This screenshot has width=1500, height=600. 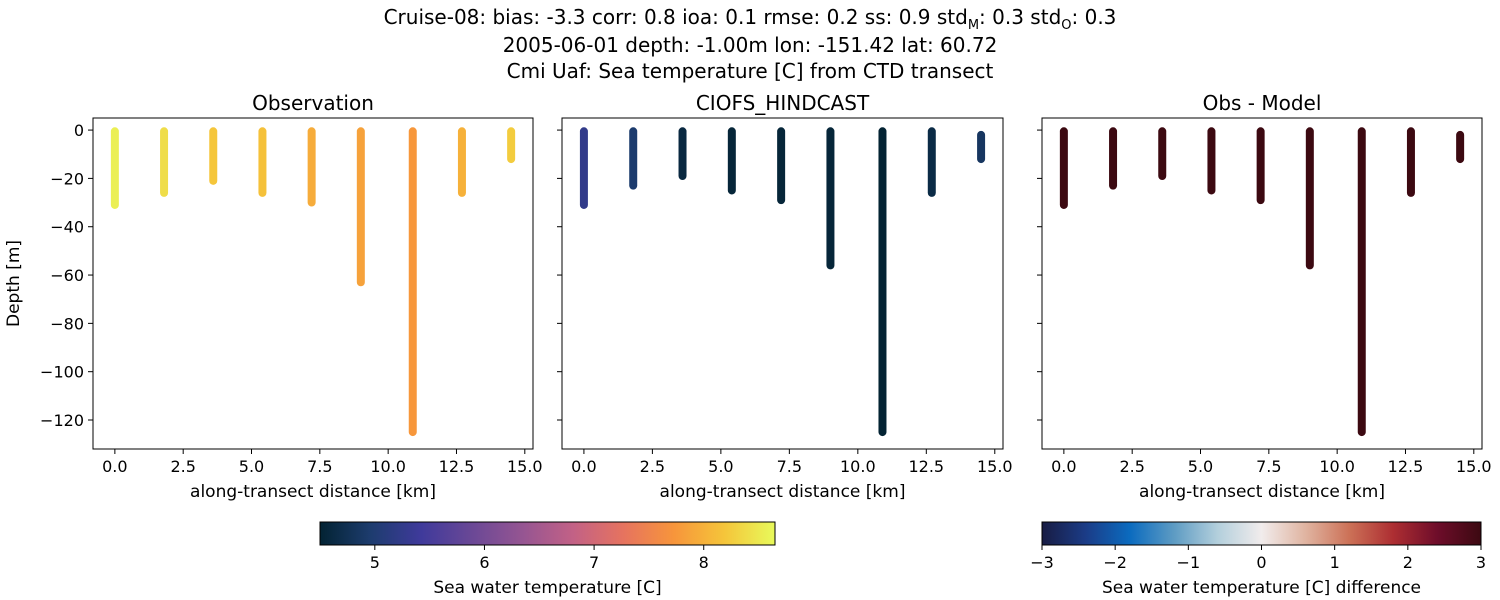 What do you see at coordinates (1115, 562) in the screenshot?
I see `colorbar-tick-label: −2` at bounding box center [1115, 562].